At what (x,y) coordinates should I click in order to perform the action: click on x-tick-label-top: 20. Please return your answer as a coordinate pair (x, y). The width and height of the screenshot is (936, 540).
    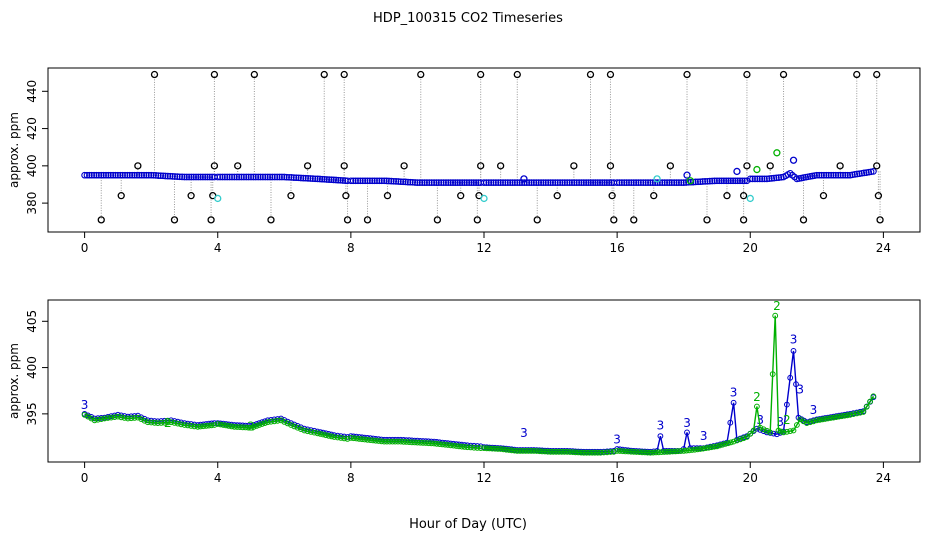
    Looking at the image, I should click on (750, 248).